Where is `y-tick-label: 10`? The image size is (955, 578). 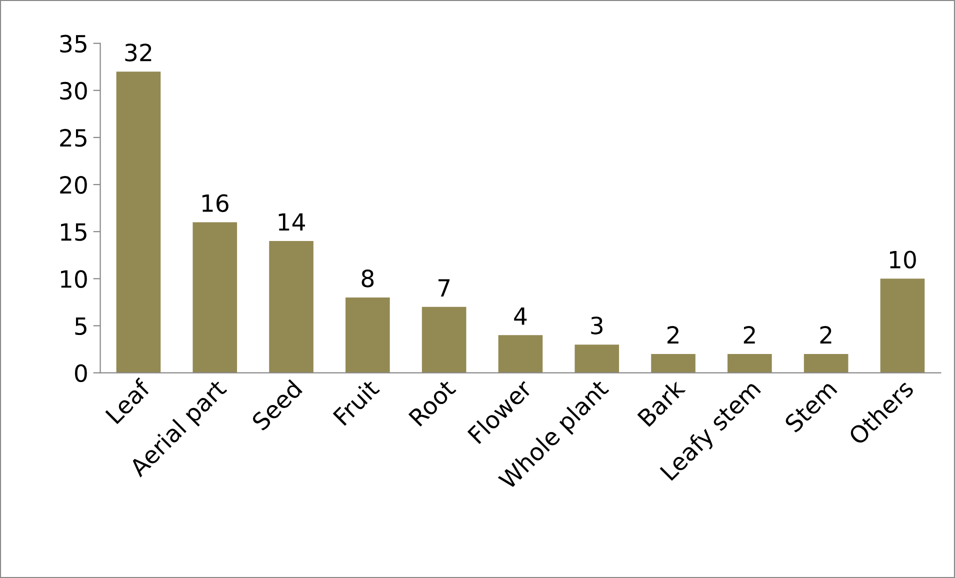
y-tick-label: 10 is located at coordinates (74, 279).